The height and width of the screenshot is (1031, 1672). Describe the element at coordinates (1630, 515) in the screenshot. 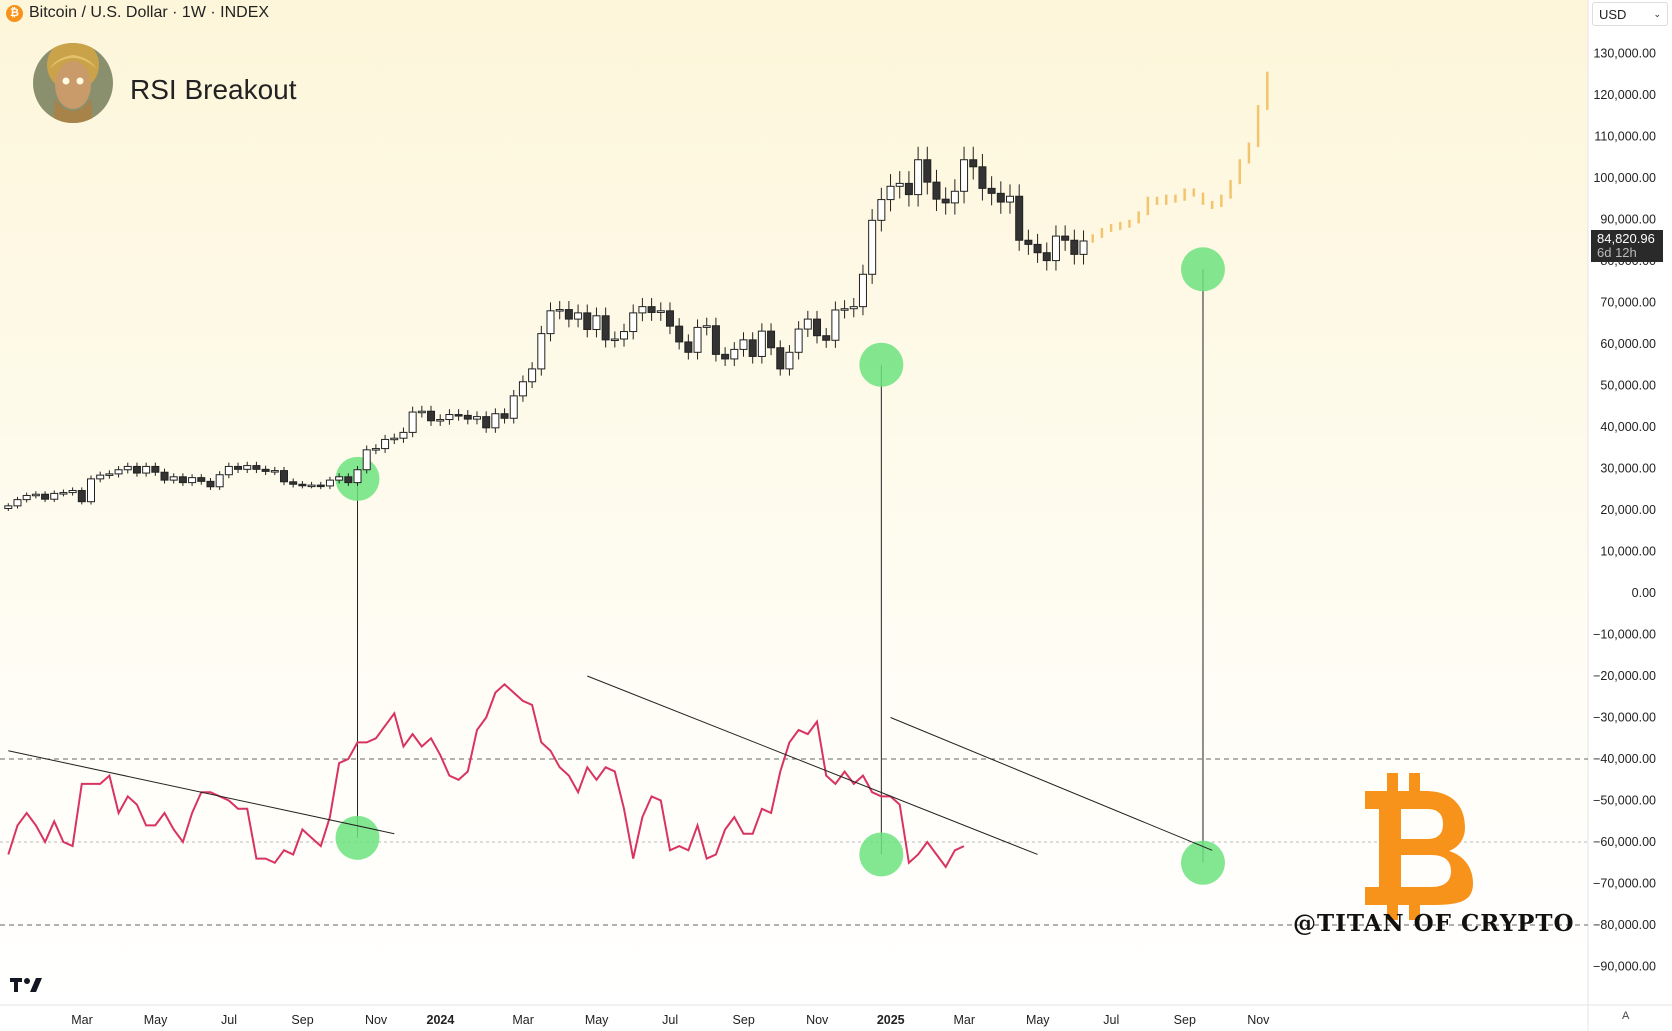

I see `y-axis-panel` at that location.